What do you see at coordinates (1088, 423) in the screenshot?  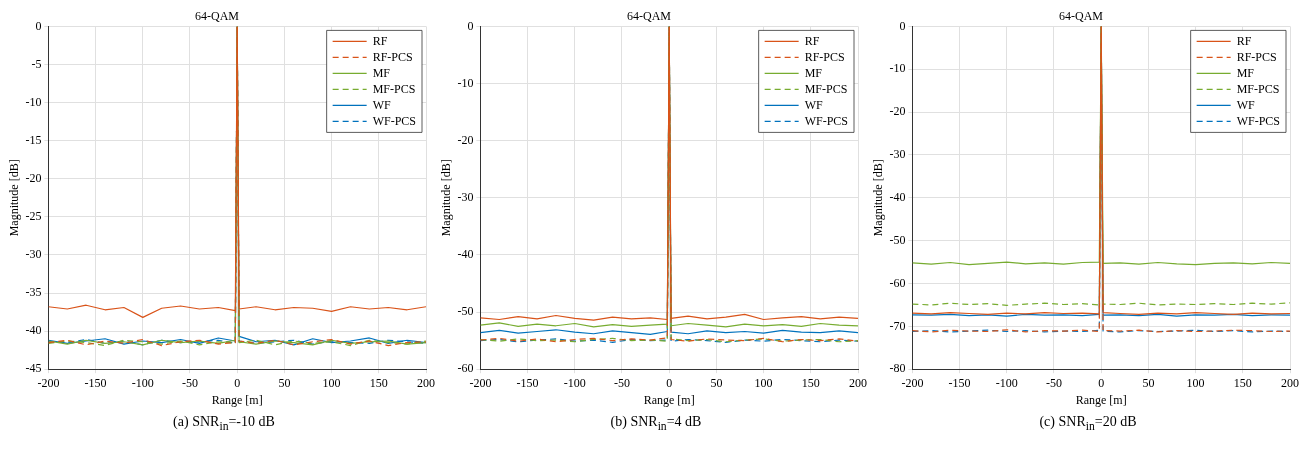 I see `text: (c) SNR$_{in}$=20 dB` at bounding box center [1088, 423].